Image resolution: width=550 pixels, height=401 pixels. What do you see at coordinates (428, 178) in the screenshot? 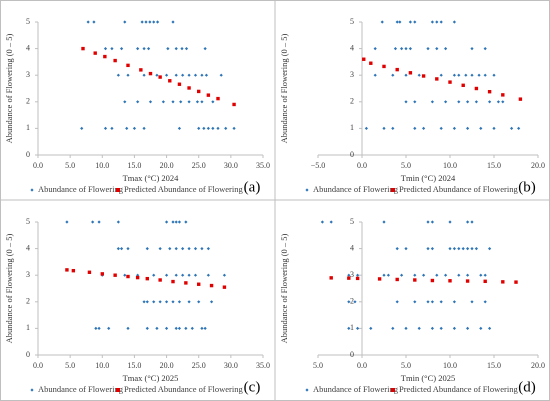
I see `x-axis-label: Tmin (°C) 2024` at bounding box center [428, 178].